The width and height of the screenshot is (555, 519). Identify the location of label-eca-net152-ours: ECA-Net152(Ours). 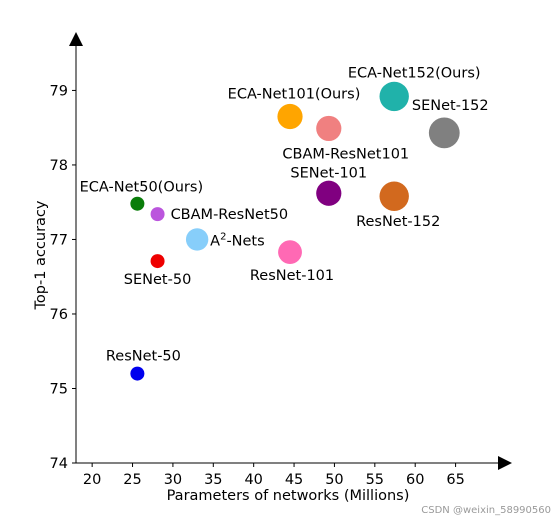
(414, 73).